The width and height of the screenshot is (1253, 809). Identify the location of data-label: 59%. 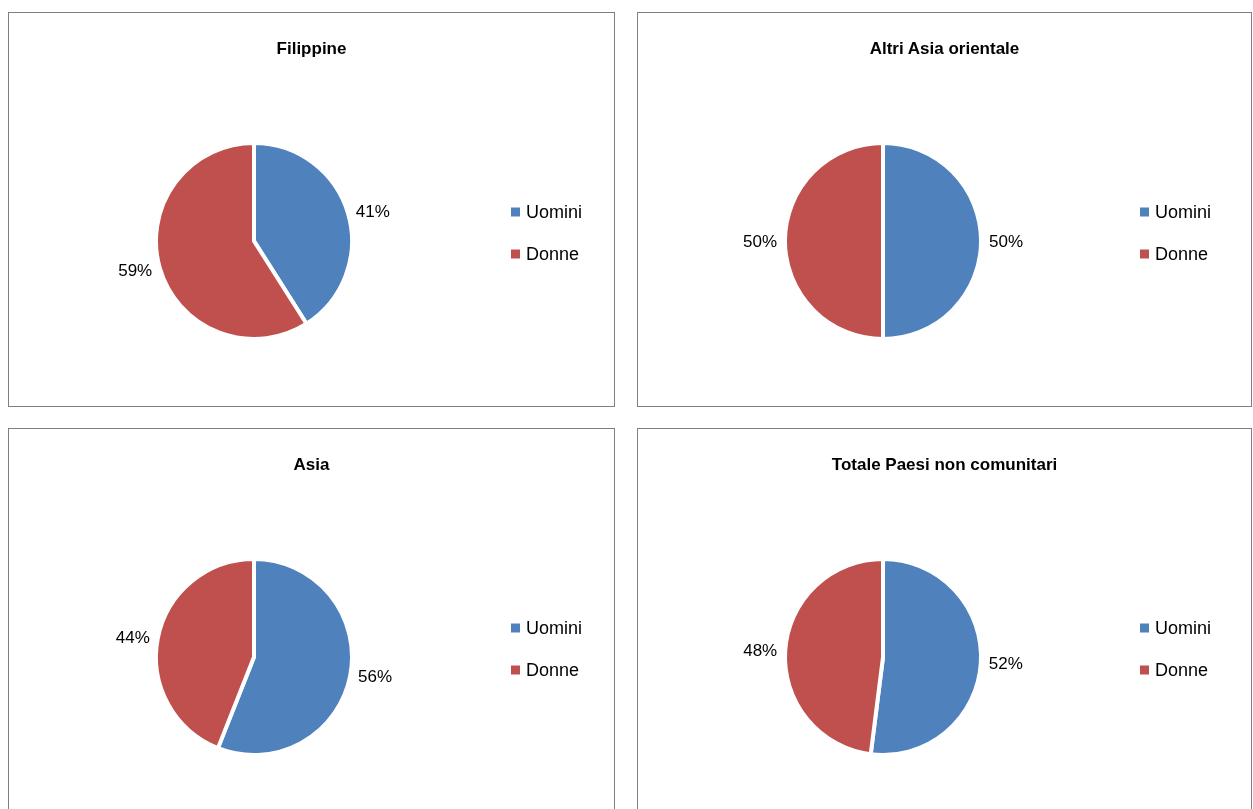
(135, 271).